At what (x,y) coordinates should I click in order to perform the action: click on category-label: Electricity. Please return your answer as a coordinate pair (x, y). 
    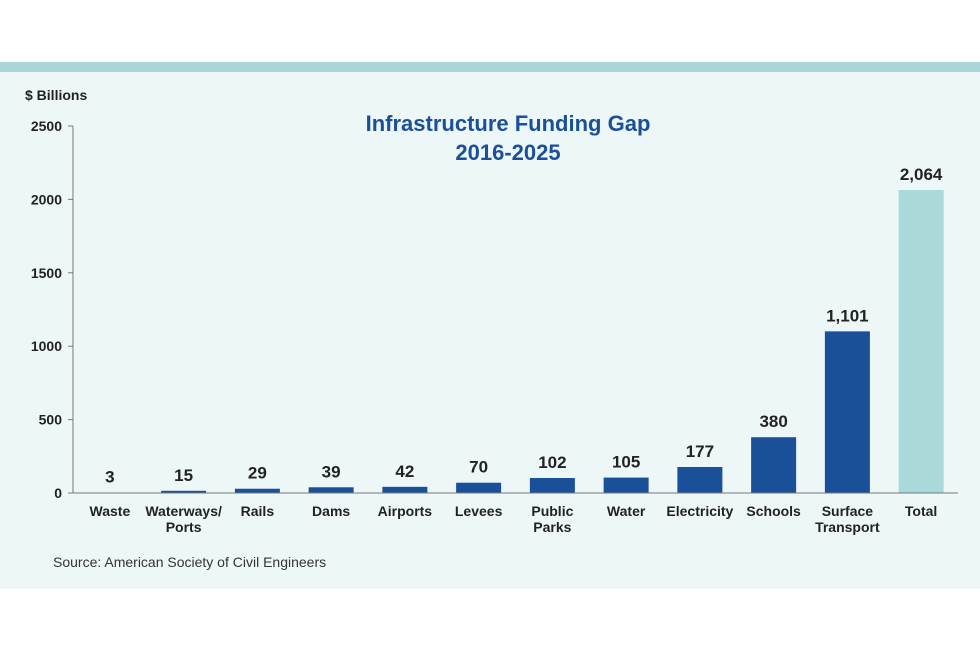
    Looking at the image, I should click on (699, 511).